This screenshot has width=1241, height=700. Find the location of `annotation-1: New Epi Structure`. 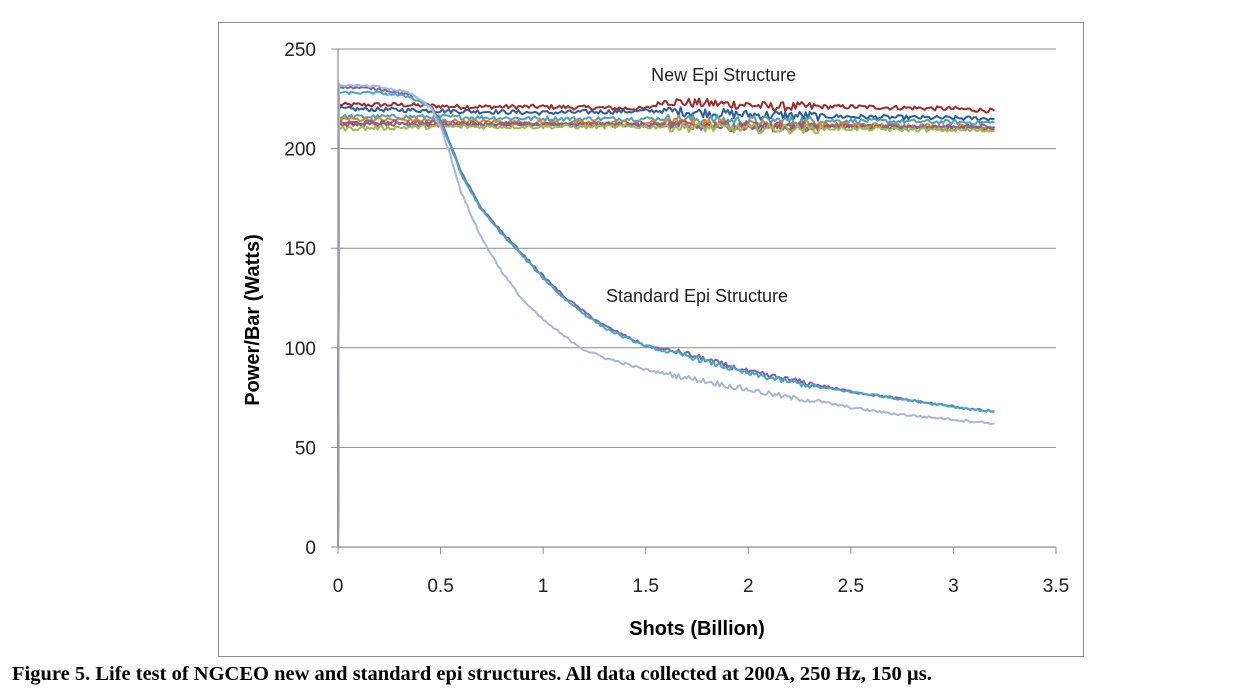

annotation-1: New Epi Structure is located at coordinates (723, 75).